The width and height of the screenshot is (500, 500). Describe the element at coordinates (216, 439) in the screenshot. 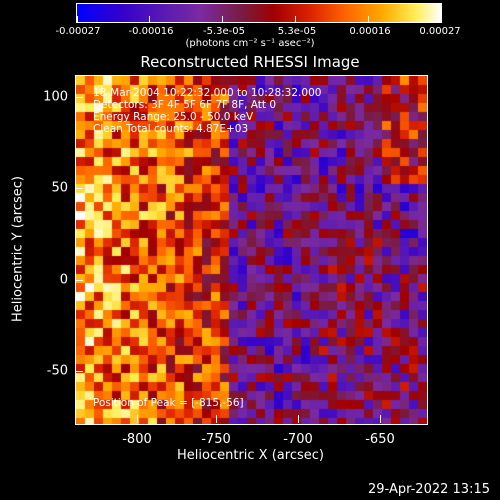

I see `x-tick-label: -750` at that location.